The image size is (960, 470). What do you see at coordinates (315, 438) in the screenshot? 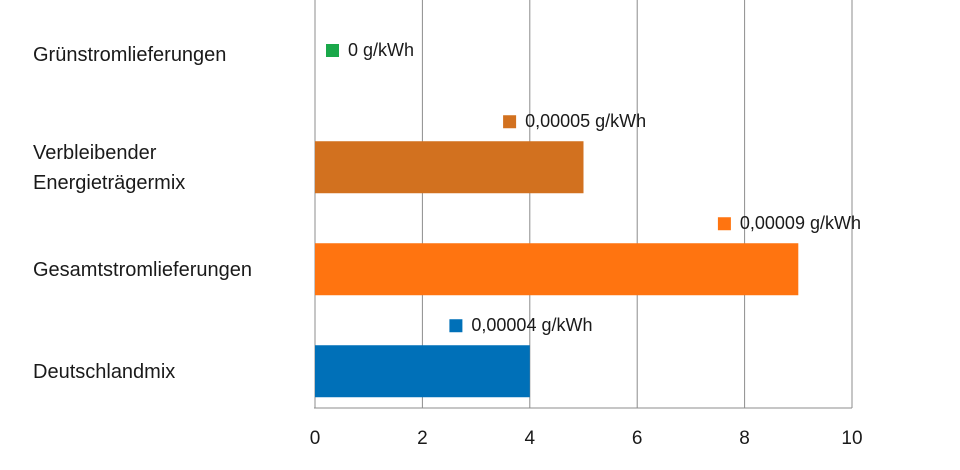
I see `x-tick-label-0: 0` at bounding box center [315, 438].